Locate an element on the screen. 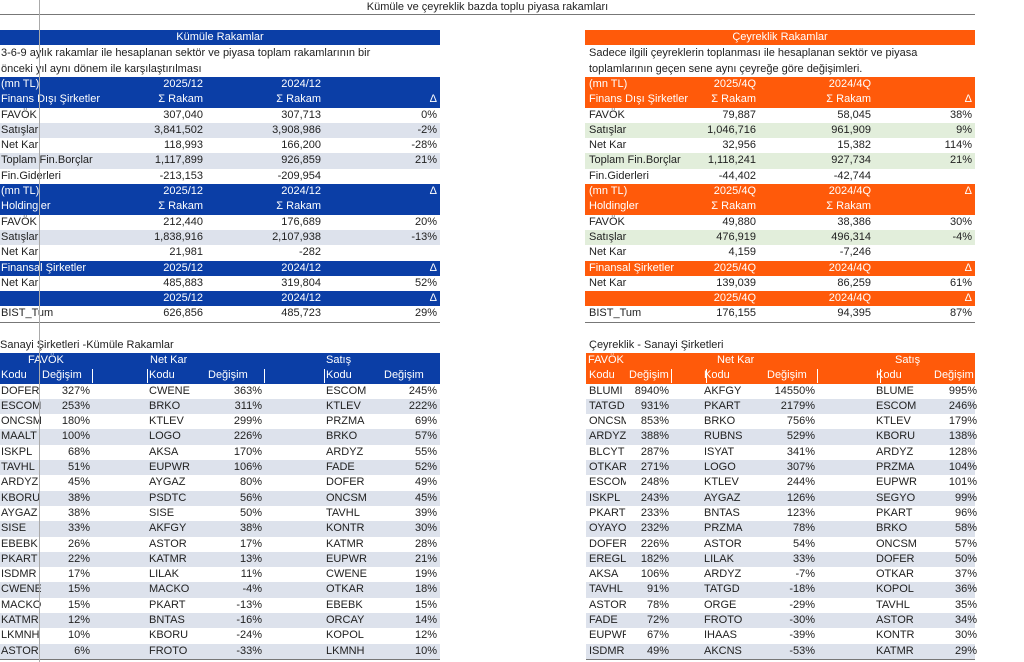  change-percent: 78% is located at coordinates (657, 604).